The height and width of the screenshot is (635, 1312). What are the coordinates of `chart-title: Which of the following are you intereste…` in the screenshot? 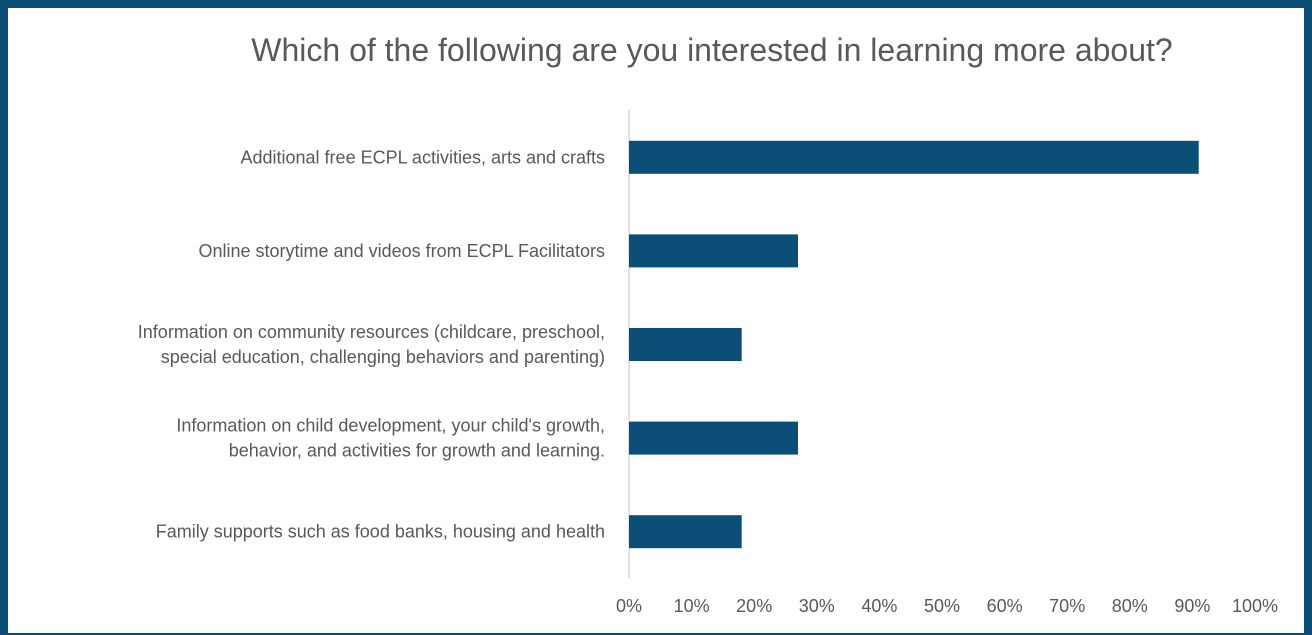 It's located at (712, 50).